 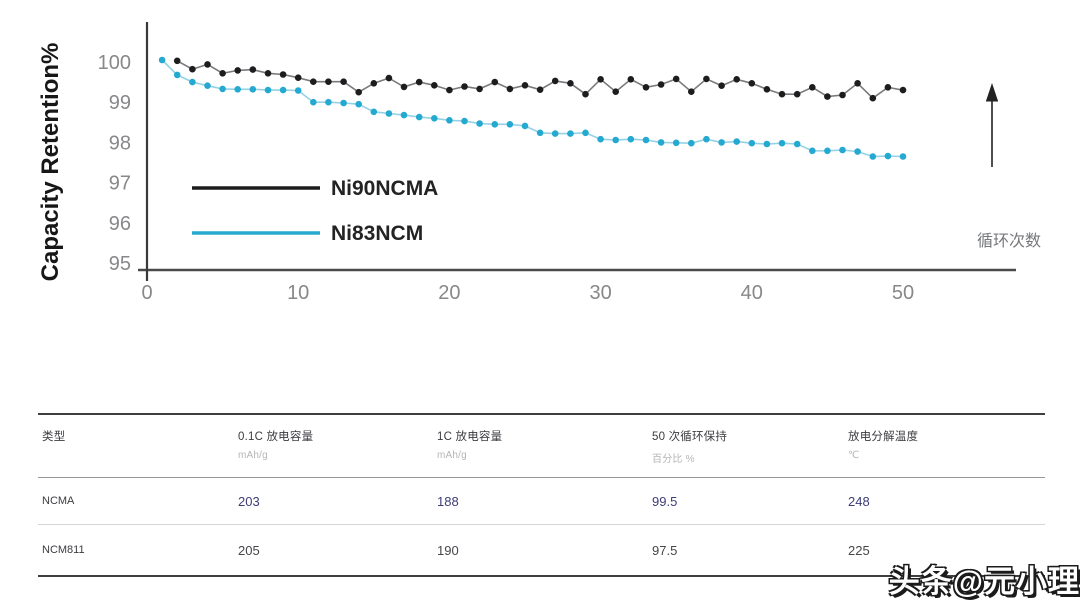 What do you see at coordinates (752, 293) in the screenshot?
I see `x-tick-label: 40` at bounding box center [752, 293].